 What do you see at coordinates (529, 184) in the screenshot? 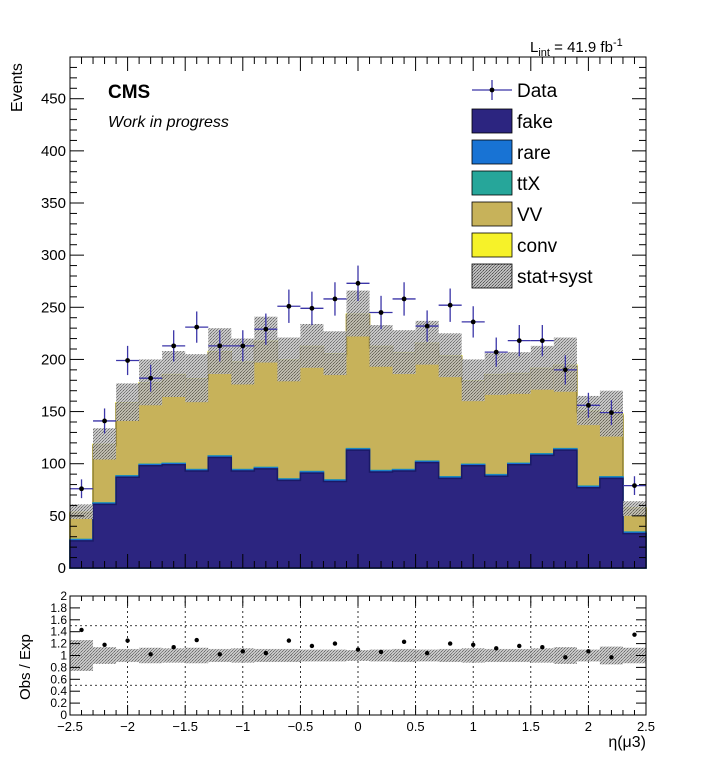
I see `legend-label: ttX` at bounding box center [529, 184].